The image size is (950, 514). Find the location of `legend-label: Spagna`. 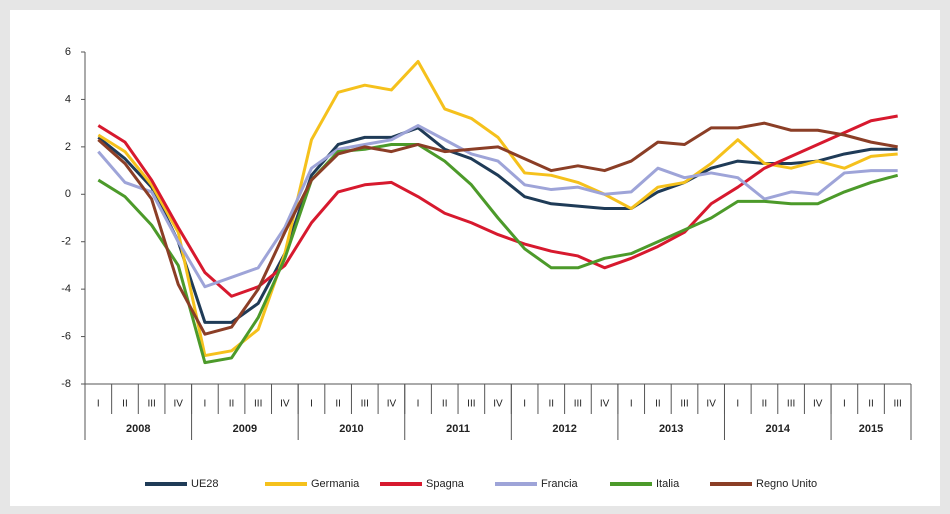

legend-label: Spagna is located at coordinates (445, 484).